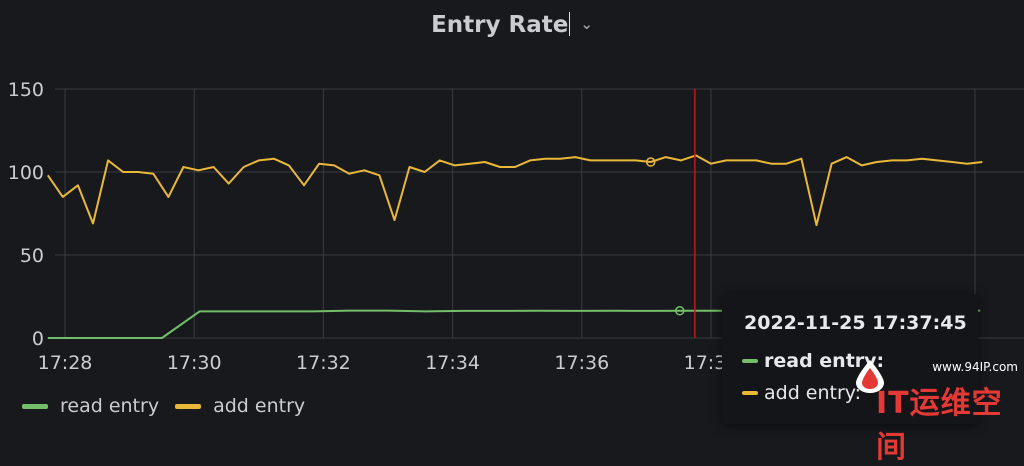 The image size is (1024, 466). I want to click on tooltip-label: add entry:, so click(813, 393).